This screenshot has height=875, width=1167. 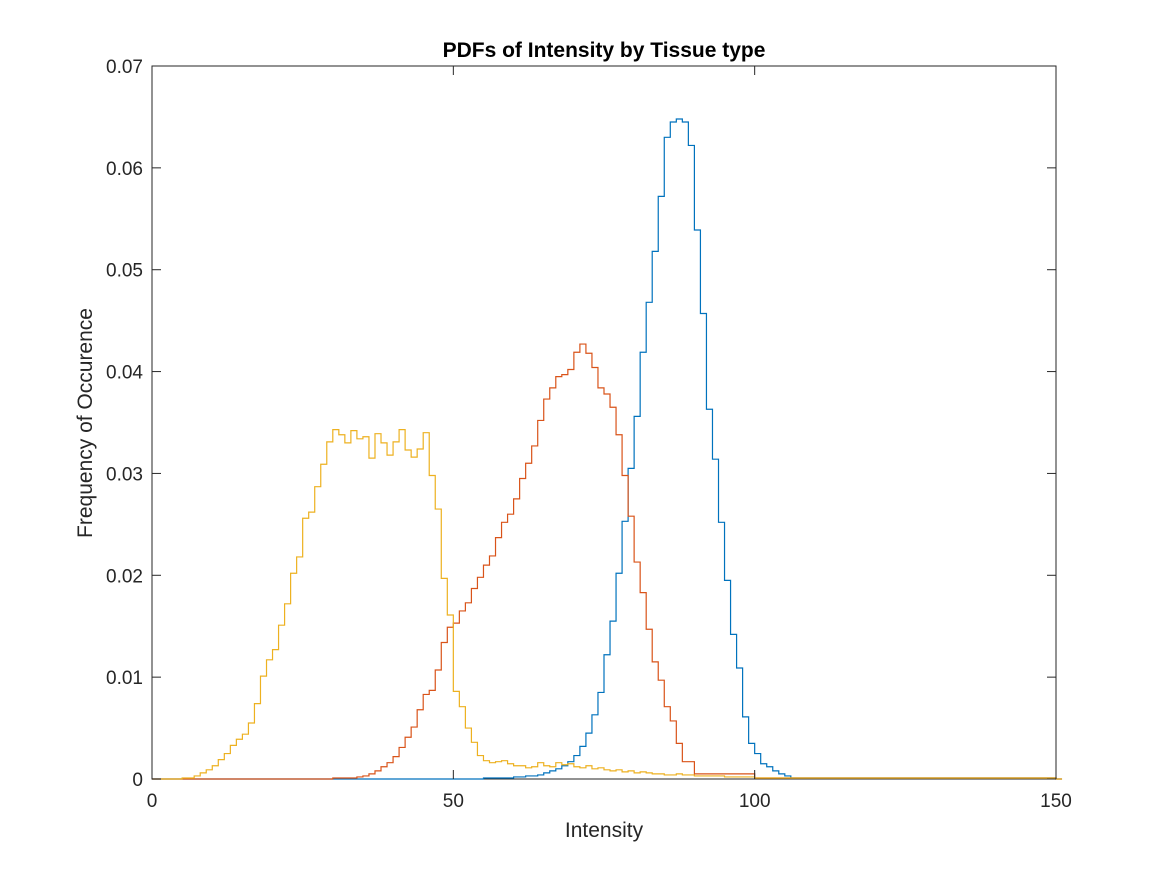 What do you see at coordinates (152, 801) in the screenshot?
I see `x-tick-label: 0` at bounding box center [152, 801].